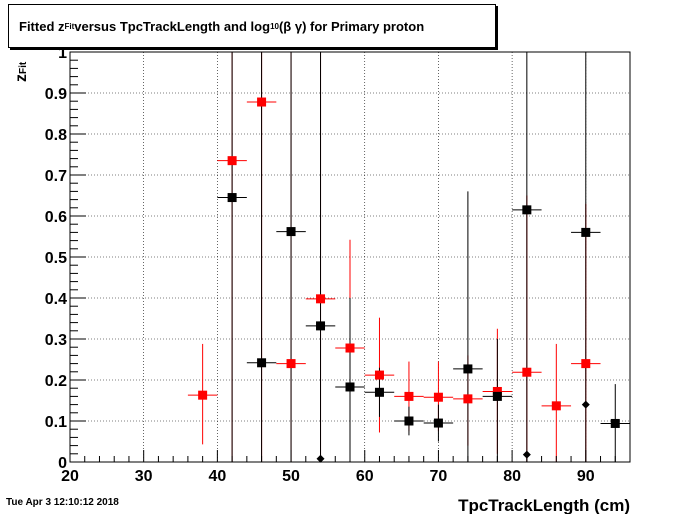  Describe the element at coordinates (544, 505) in the screenshot. I see `x-axis-label: TpcTrackLength (cm)` at that location.